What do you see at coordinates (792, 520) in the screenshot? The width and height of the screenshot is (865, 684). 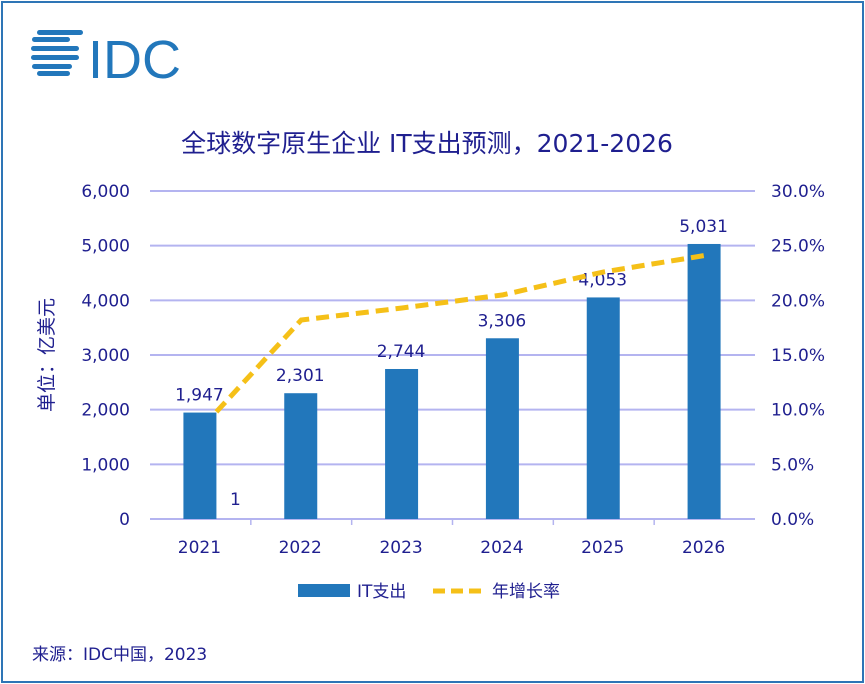 I see `y2-tick-label: 0.0%` at bounding box center [792, 520].